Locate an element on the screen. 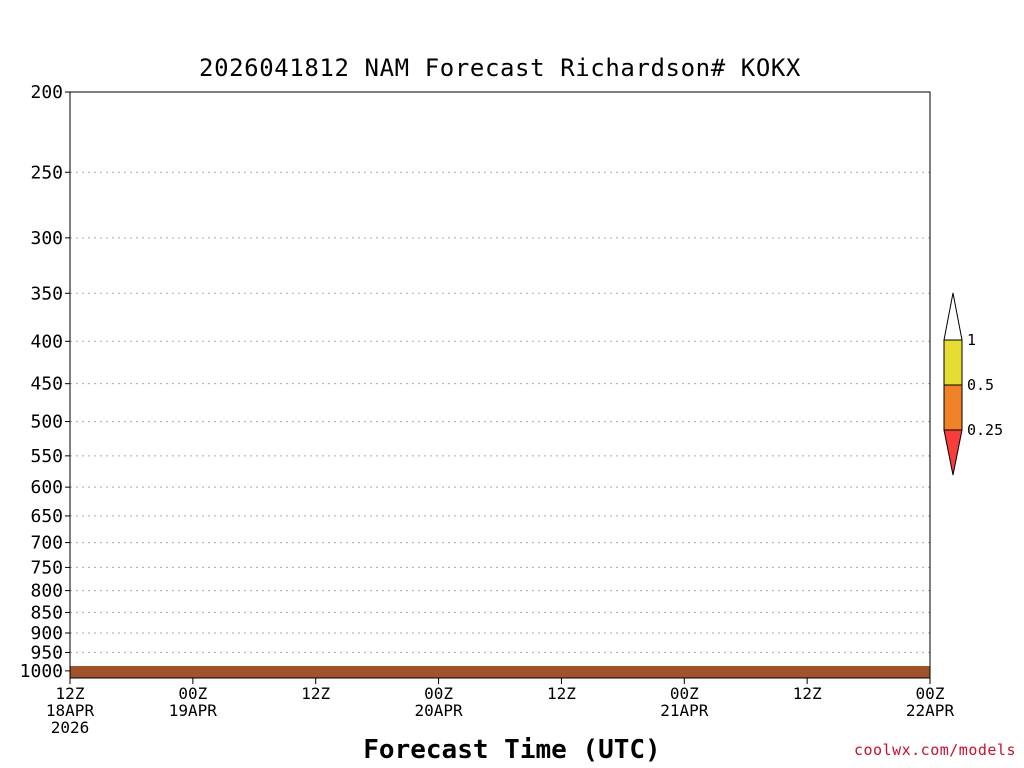 This screenshot has height=768, width=1024. y-tick-label: 650 is located at coordinates (46, 516).